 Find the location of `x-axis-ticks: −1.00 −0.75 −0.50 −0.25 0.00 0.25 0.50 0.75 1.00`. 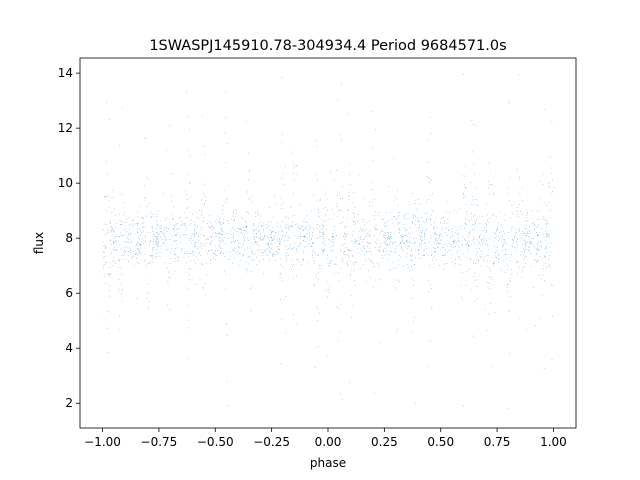

x-axis-ticks: −1.00 −0.75 −0.50 −0.25 0.00 0.25 0.50 0.75 1.00 is located at coordinates (325, 438).